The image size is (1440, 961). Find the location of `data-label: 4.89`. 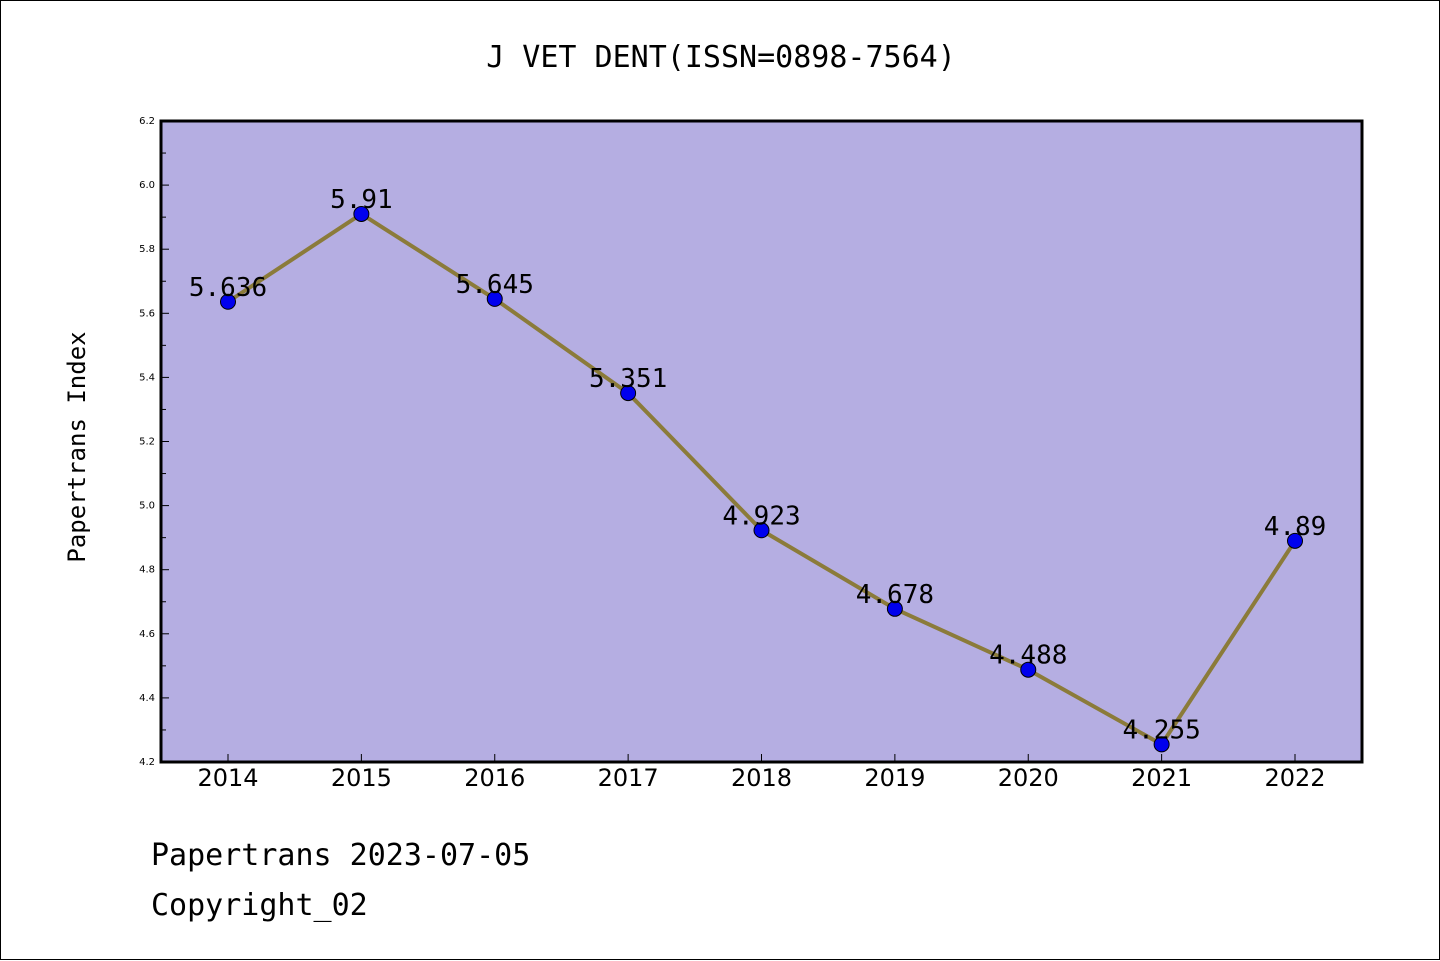

data-label: 4.89 is located at coordinates (1295, 527).